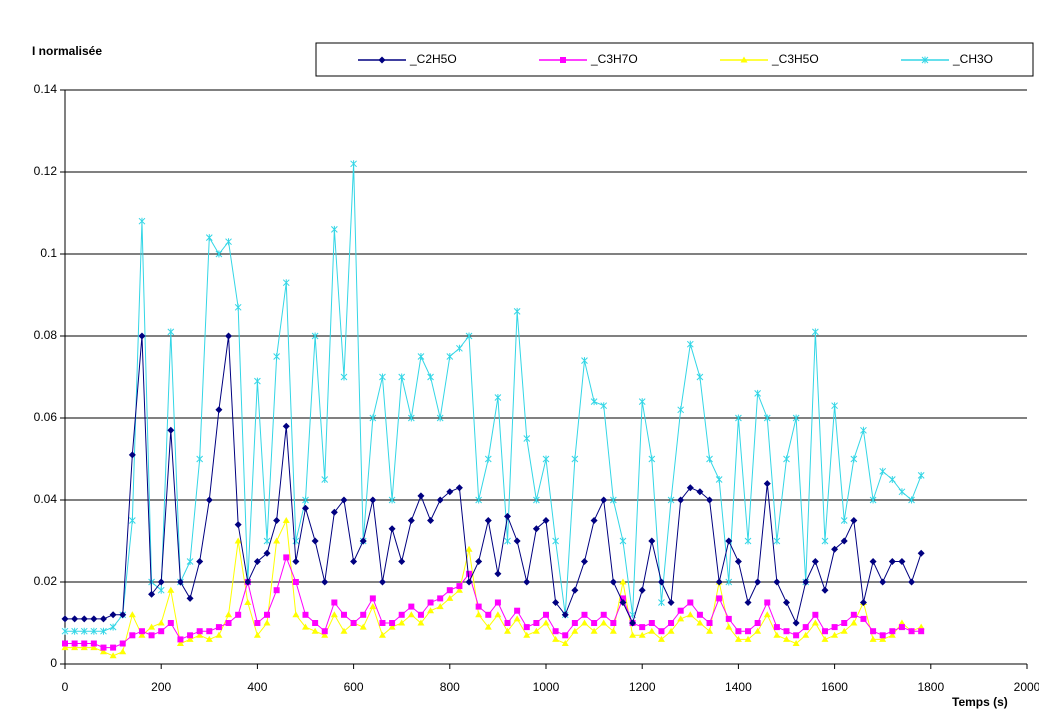 The image size is (1039, 716). Describe the element at coordinates (46, 171) in the screenshot. I see `y-tick-label: 0.12` at that location.